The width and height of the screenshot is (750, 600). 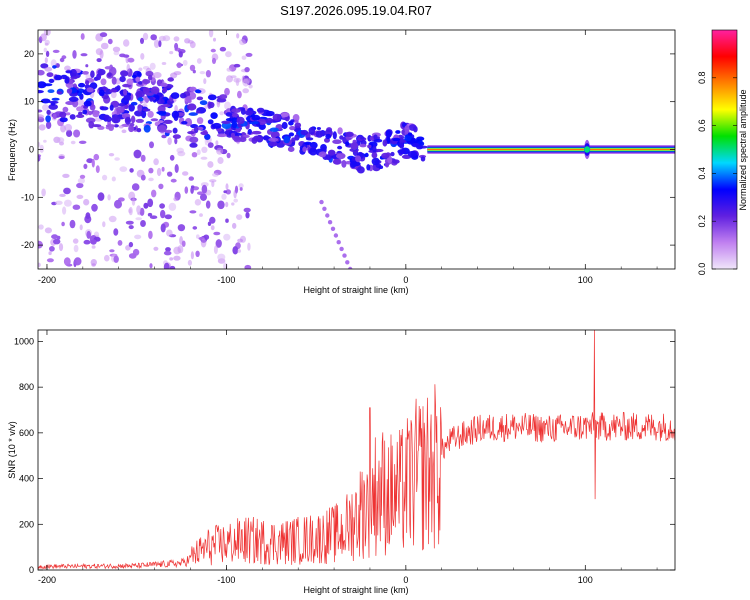 I want to click on x-tick-label: 0, so click(x=405, y=280).